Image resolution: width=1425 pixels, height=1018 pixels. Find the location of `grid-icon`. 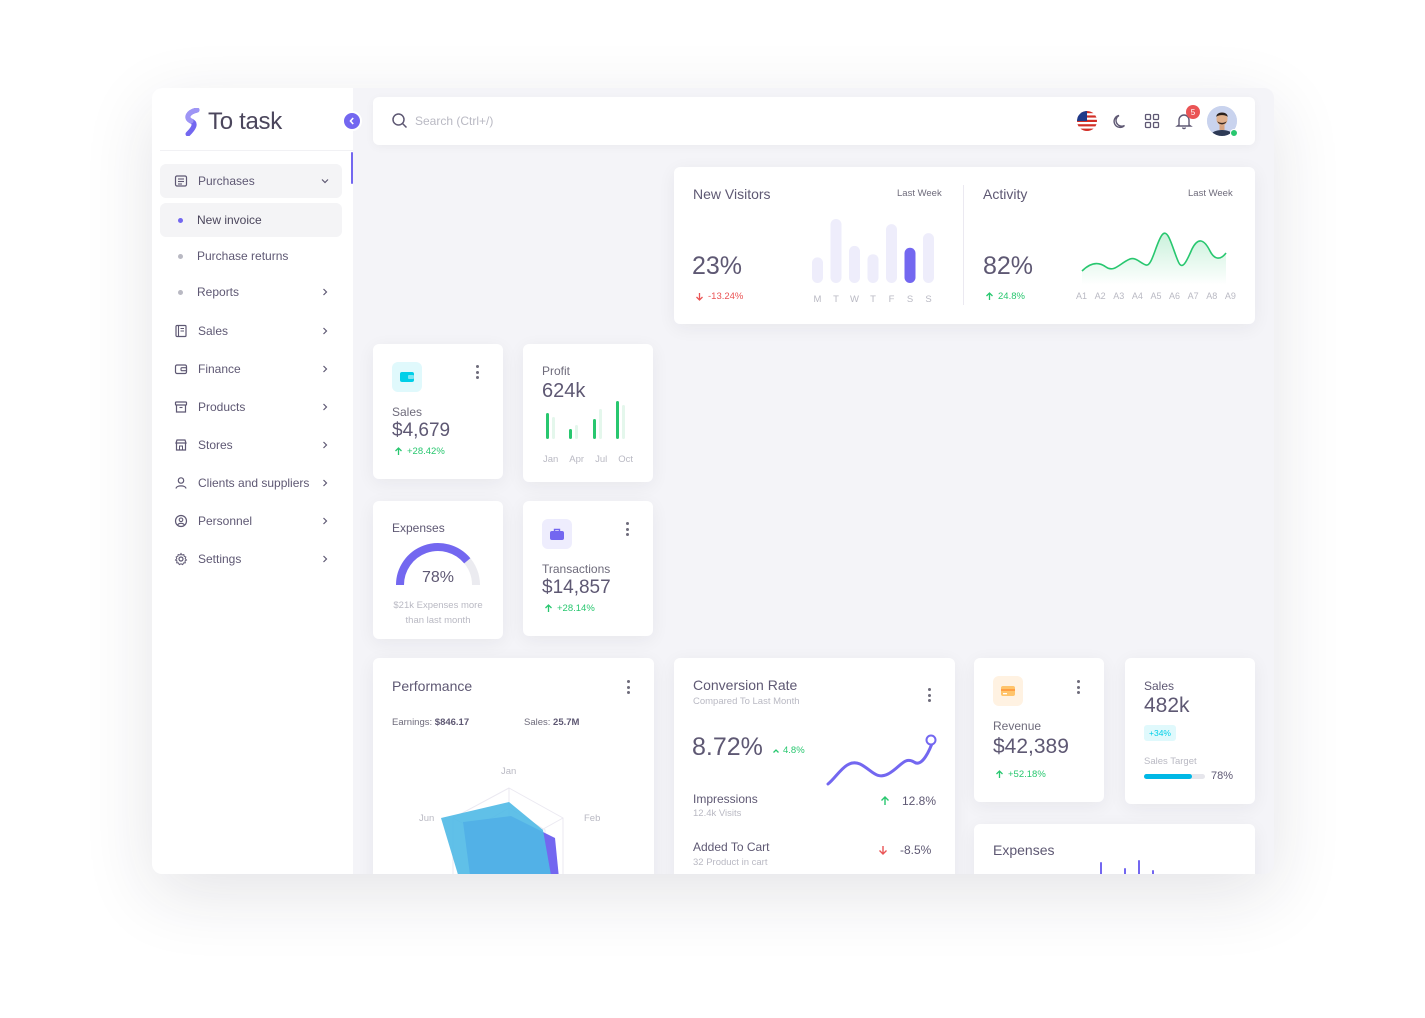

grid-icon is located at coordinates (1152, 121).